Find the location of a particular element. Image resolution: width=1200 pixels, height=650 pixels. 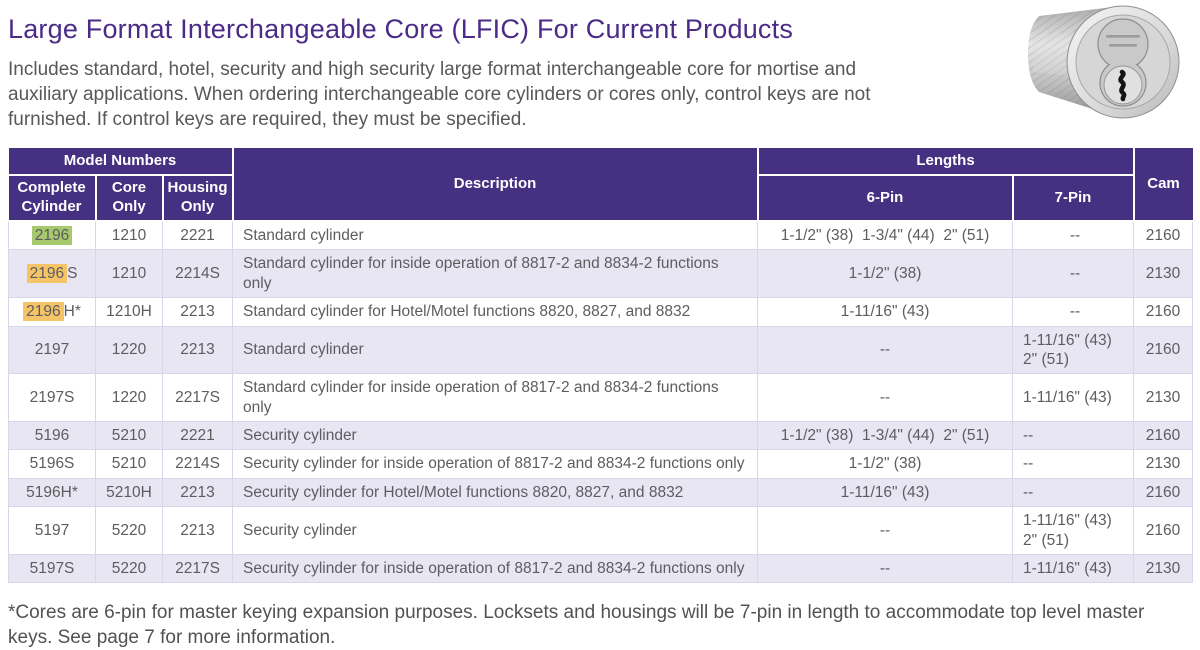

figure-8-core is located at coordinates (1123, 62).